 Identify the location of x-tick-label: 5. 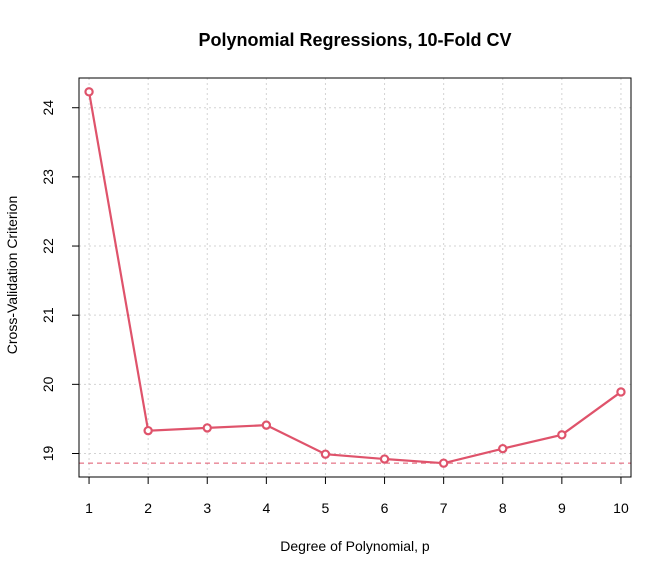
(326, 508).